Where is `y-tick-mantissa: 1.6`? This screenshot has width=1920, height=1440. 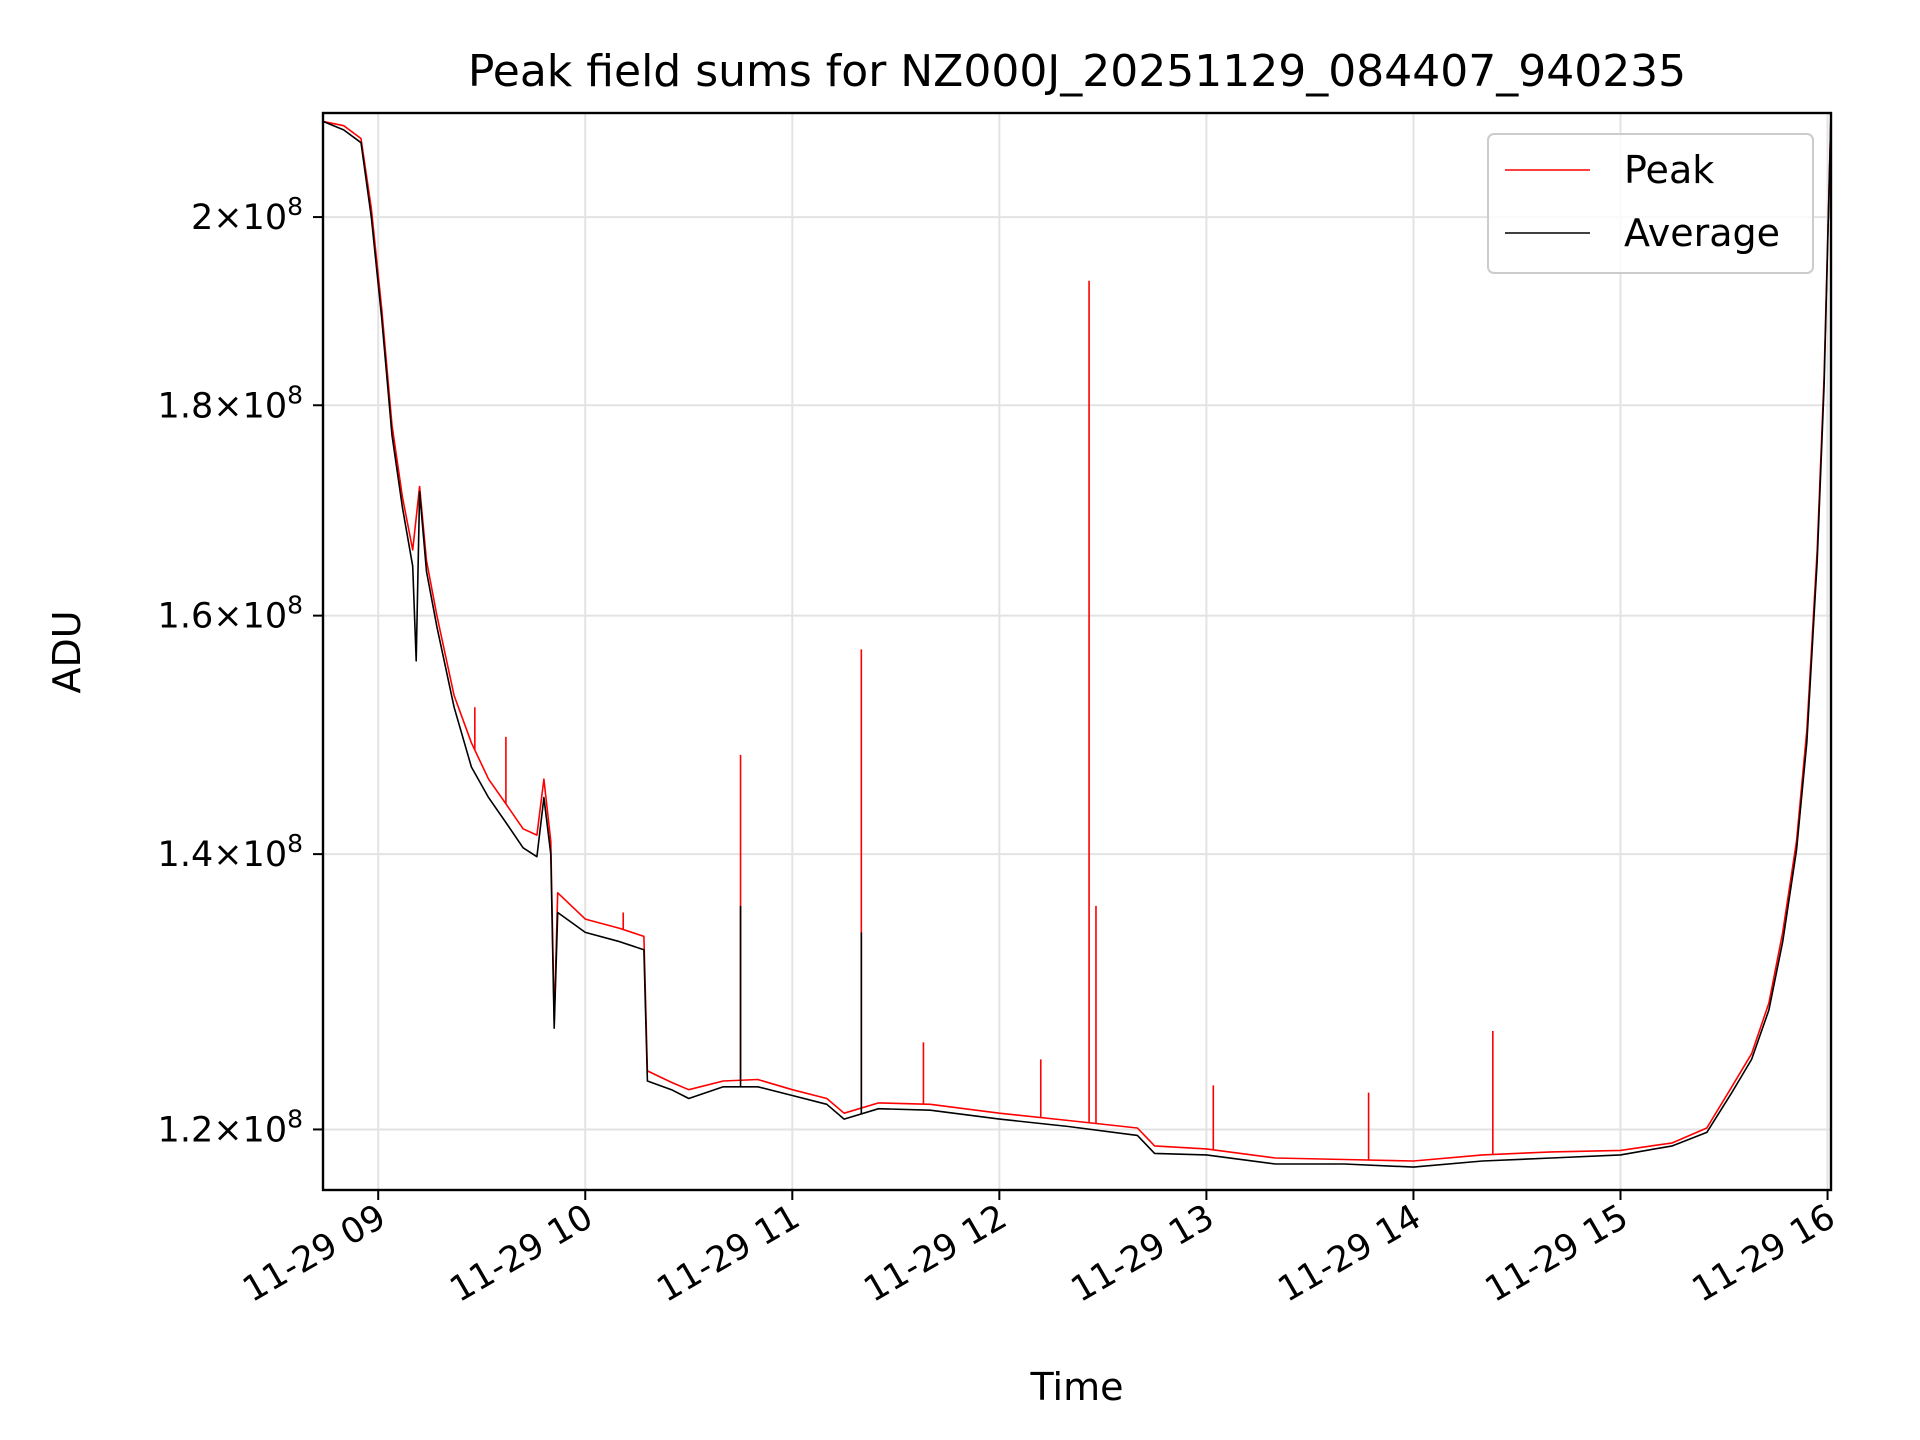
y-tick-mantissa: 1.6 is located at coordinates (186, 617).